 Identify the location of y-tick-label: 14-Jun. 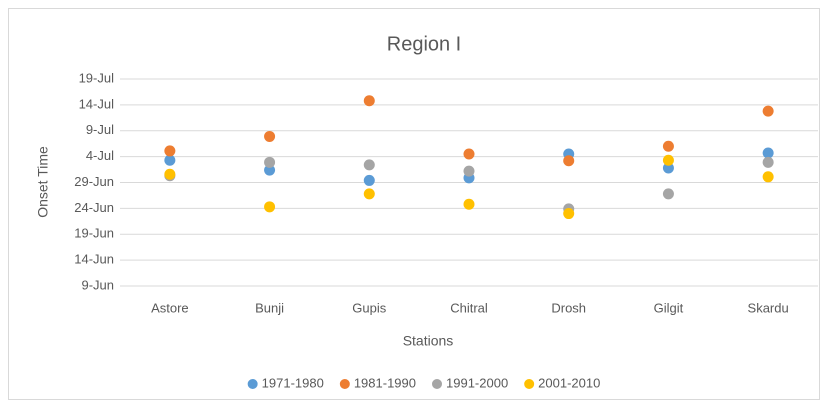
(94, 259).